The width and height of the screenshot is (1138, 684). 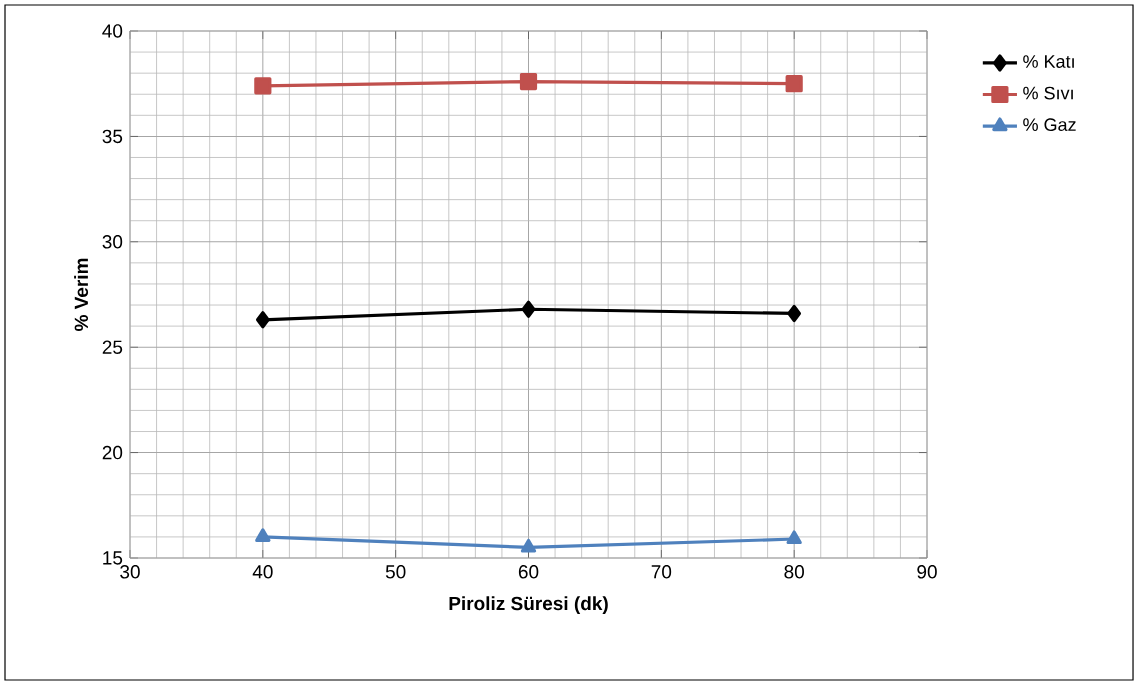 What do you see at coordinates (661, 572) in the screenshot?
I see `x-tick-label: 70` at bounding box center [661, 572].